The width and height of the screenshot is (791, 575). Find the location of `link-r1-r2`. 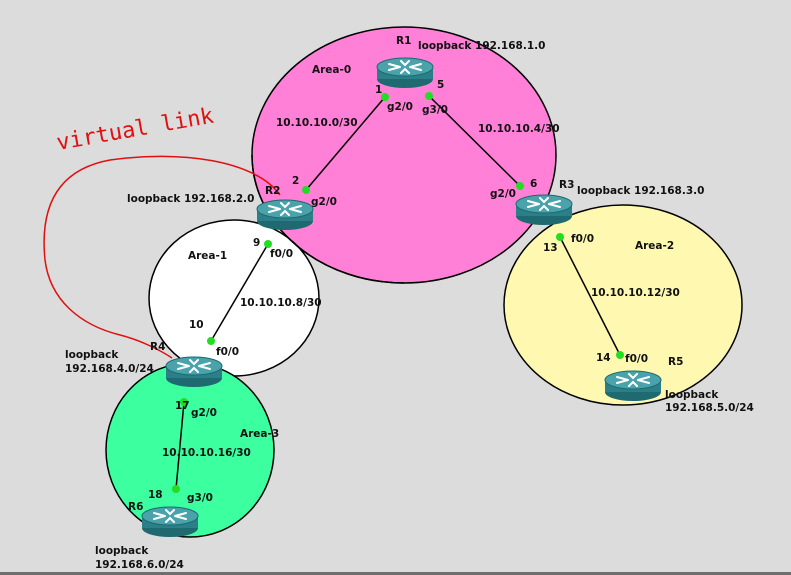

link-r1-r2 is located at coordinates (345, 143).